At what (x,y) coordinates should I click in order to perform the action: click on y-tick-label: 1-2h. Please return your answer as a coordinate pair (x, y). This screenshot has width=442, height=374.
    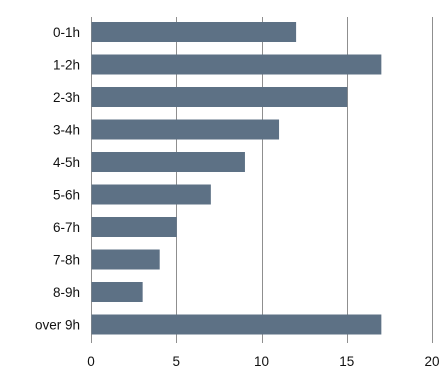
    Looking at the image, I should click on (66, 65).